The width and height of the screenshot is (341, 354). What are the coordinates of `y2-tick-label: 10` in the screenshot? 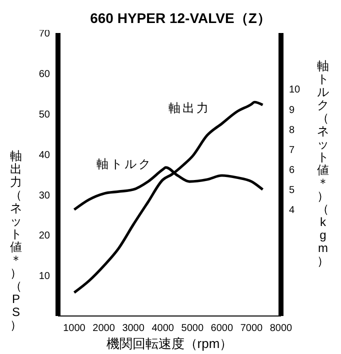 It's located at (295, 90).